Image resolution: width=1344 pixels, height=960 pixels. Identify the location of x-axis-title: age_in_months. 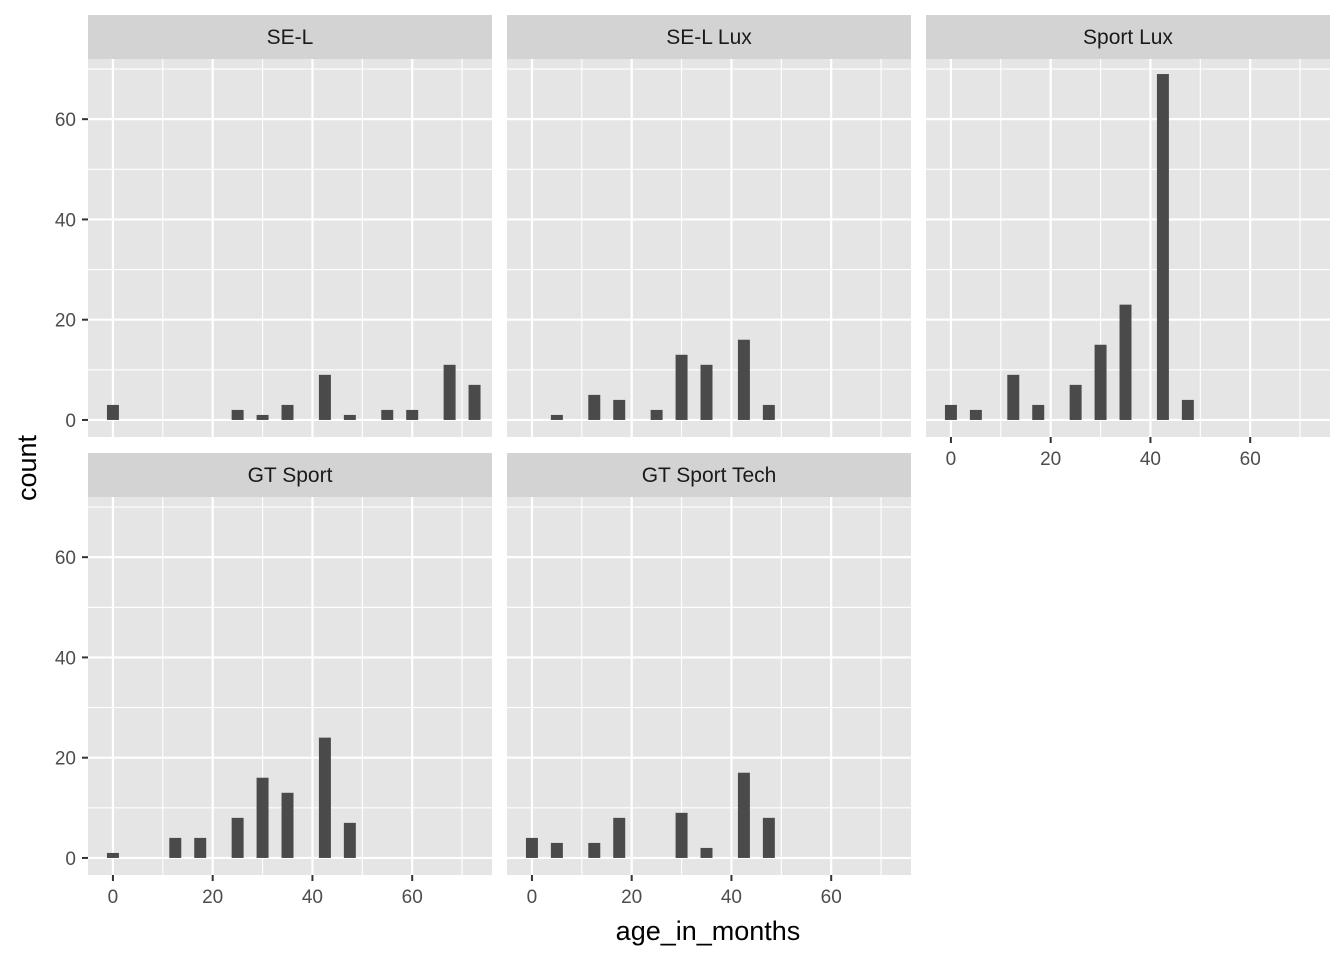
(708, 931).